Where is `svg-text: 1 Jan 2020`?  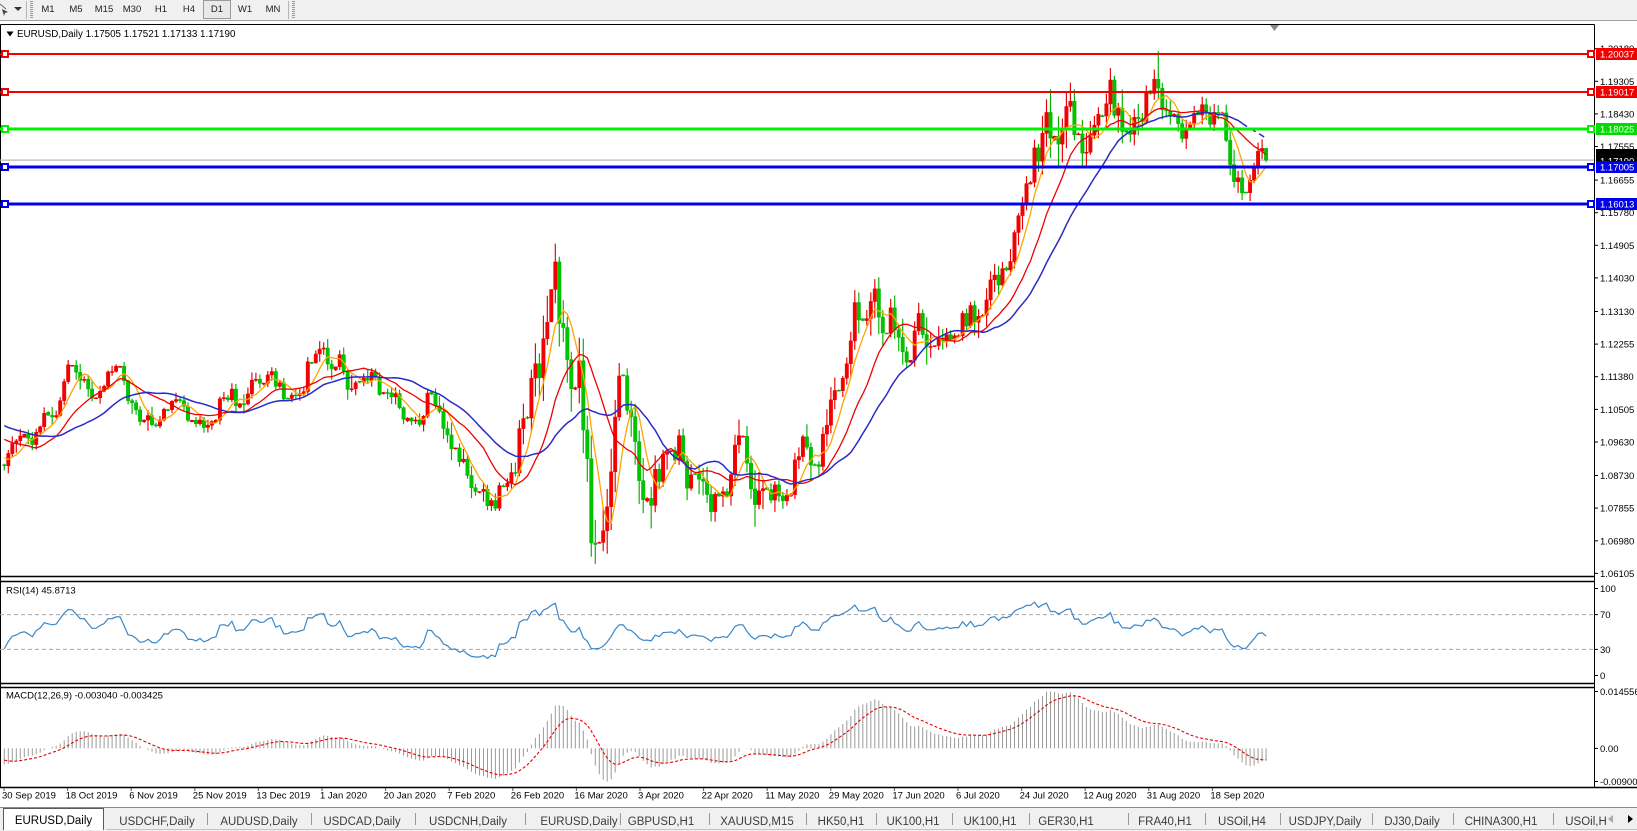
svg-text: 1 Jan 2020 is located at coordinates (343, 796).